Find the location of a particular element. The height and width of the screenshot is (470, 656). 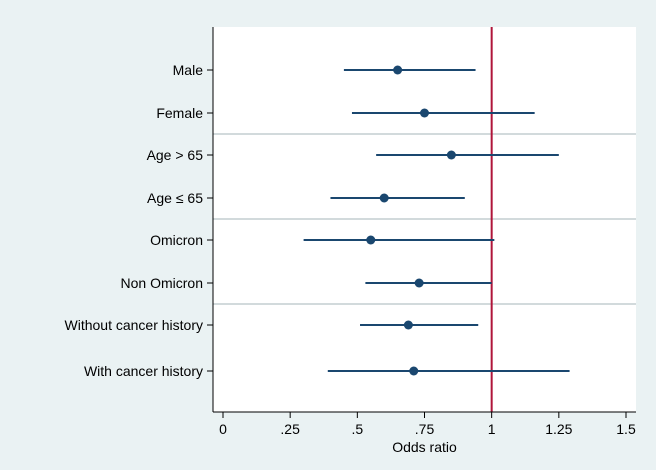

category-label: Male is located at coordinates (188, 70).